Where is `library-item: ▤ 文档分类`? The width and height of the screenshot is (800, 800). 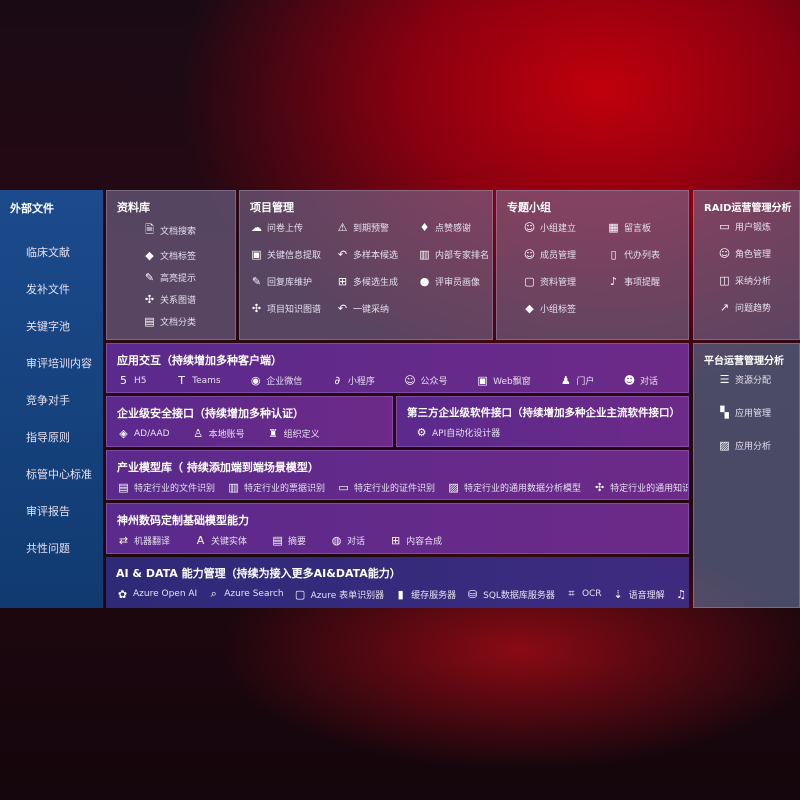 library-item: ▤ 文档分类 is located at coordinates (184, 321).